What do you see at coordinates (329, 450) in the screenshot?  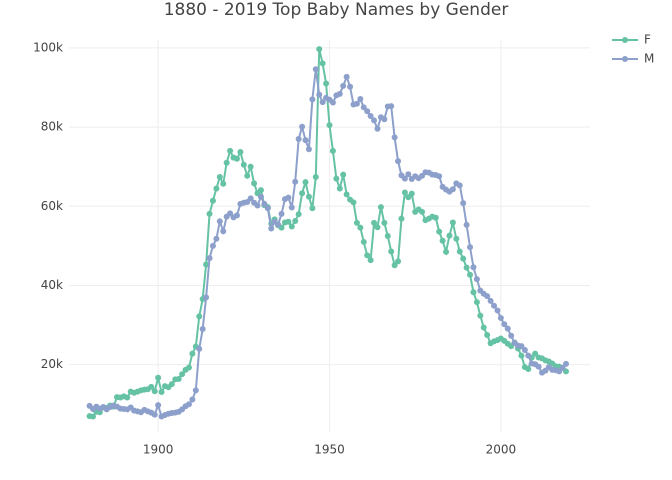 I see `x-tick-label: 1950` at bounding box center [329, 450].